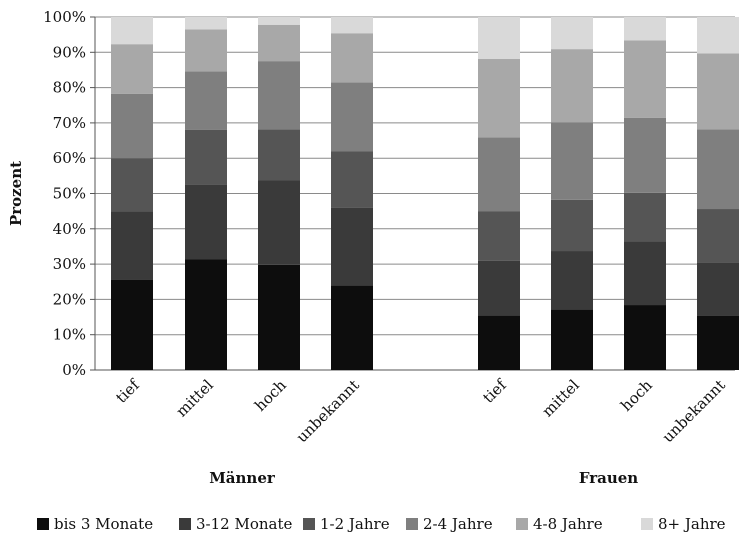 The image size is (745, 536). I want to click on legend-label: 8+ Jahre, so click(692, 524).